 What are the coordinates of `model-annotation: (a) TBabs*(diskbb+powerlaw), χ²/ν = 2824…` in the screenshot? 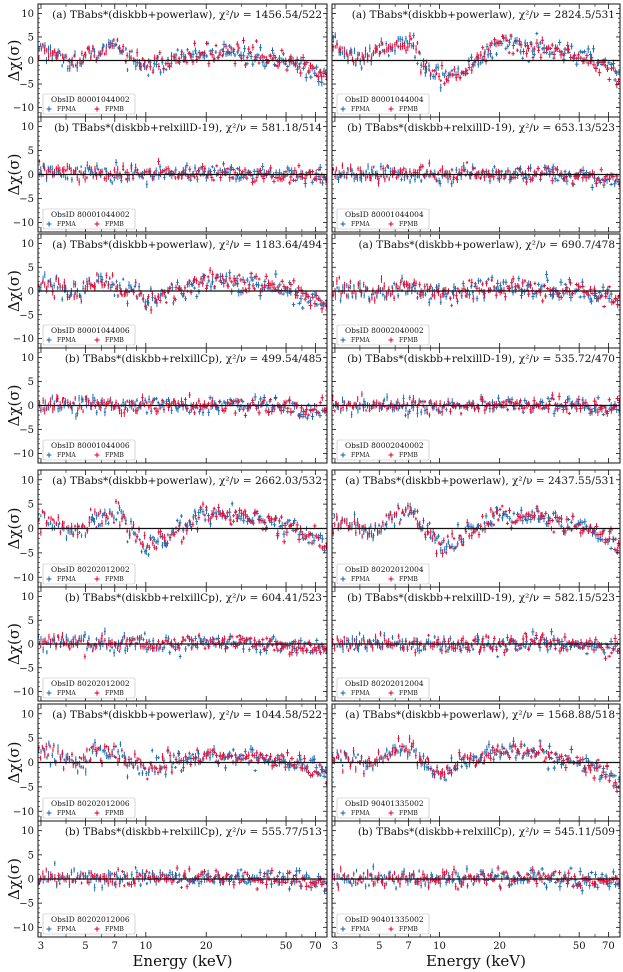 It's located at (483, 15).